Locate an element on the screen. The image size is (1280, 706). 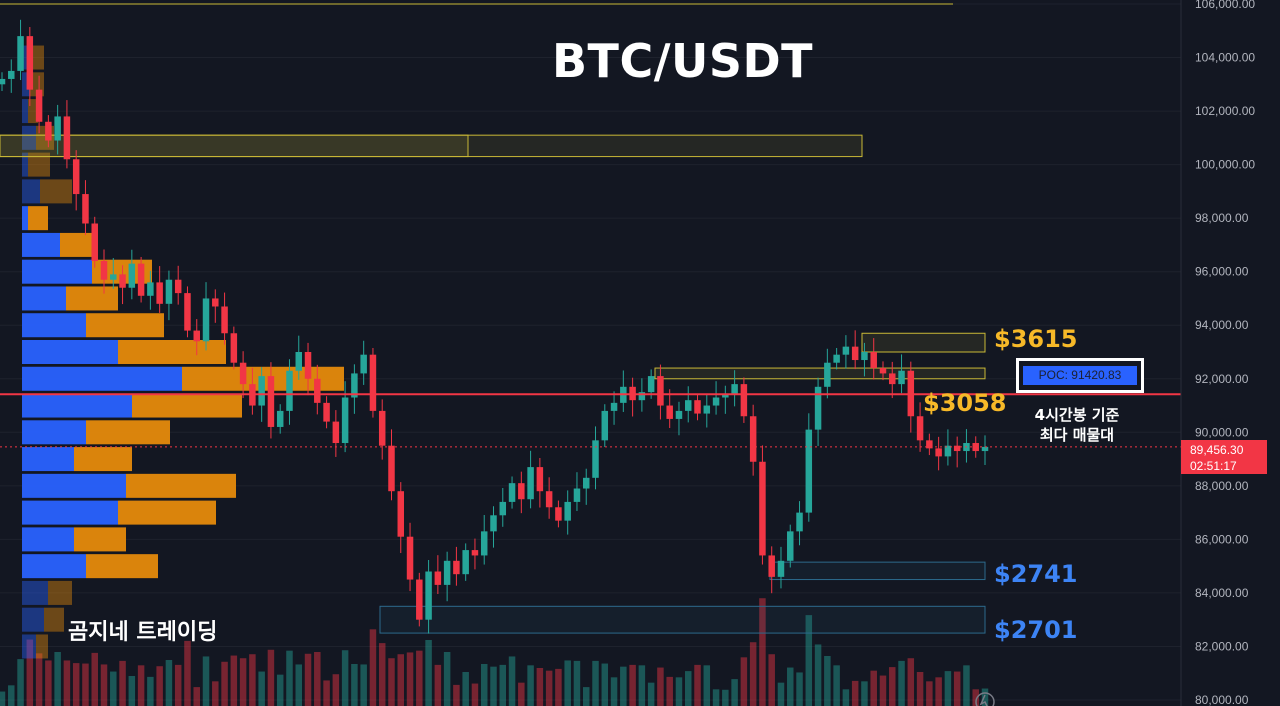
current-price-value: 89,456.30 is located at coordinates (1217, 450).